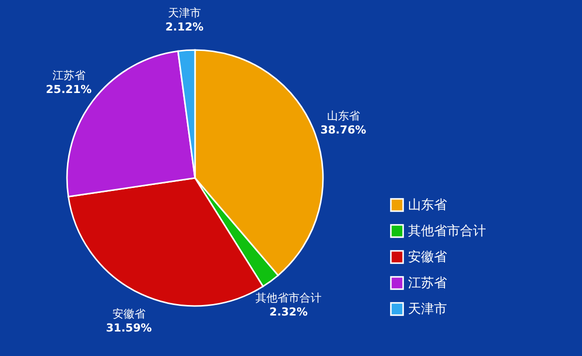  What do you see at coordinates (69, 75) in the screenshot?
I see `slice-label: 江苏省` at bounding box center [69, 75].